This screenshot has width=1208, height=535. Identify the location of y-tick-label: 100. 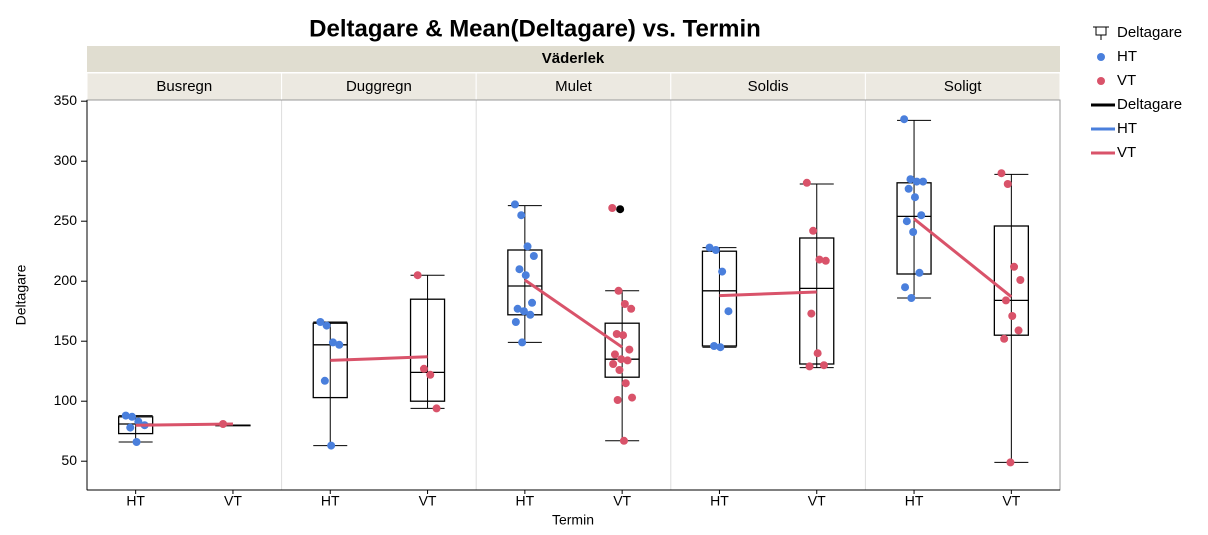
(66, 400).